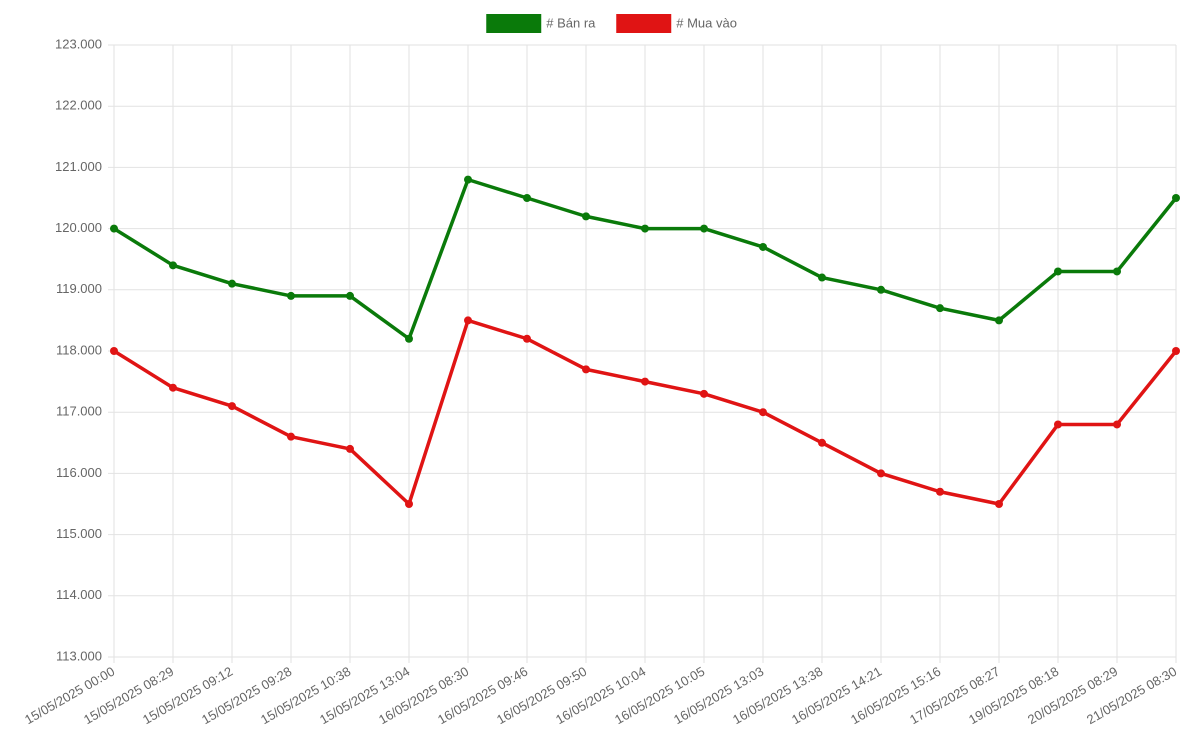  Describe the element at coordinates (78, 105) in the screenshot. I see `y-tick-label: 122.000` at that location.